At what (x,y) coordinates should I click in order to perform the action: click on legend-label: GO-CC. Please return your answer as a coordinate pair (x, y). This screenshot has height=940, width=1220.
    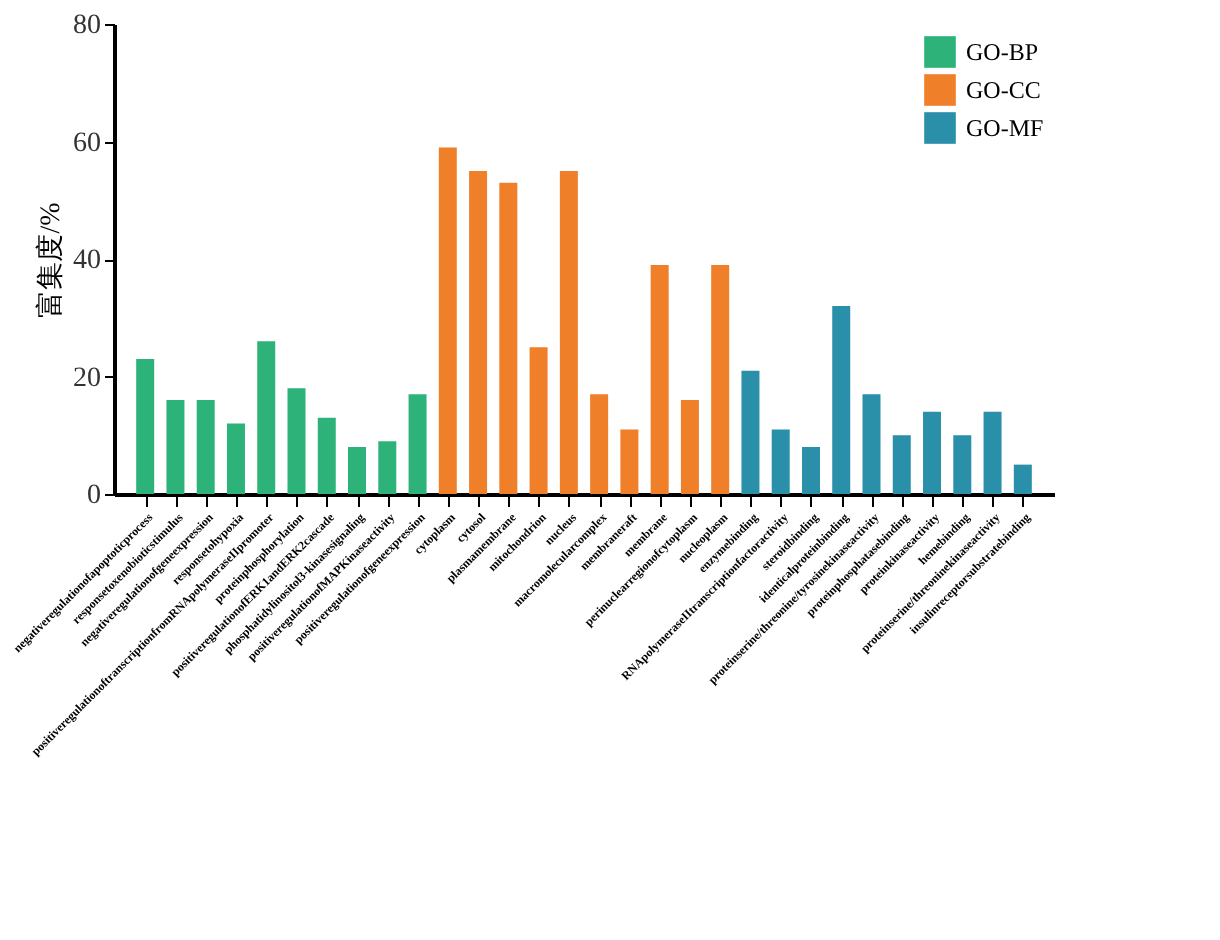
    Looking at the image, I should click on (1003, 90).